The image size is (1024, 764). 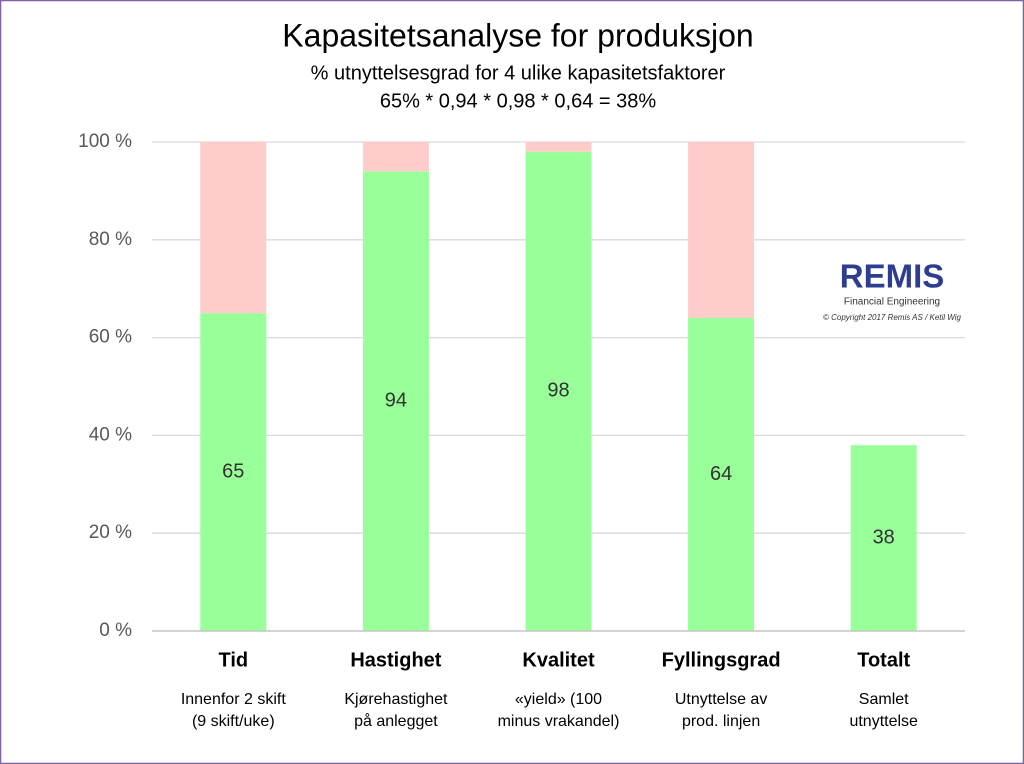 I want to click on chart-title: Kapasitetsanalyse for produksjon, so click(x=517, y=35).